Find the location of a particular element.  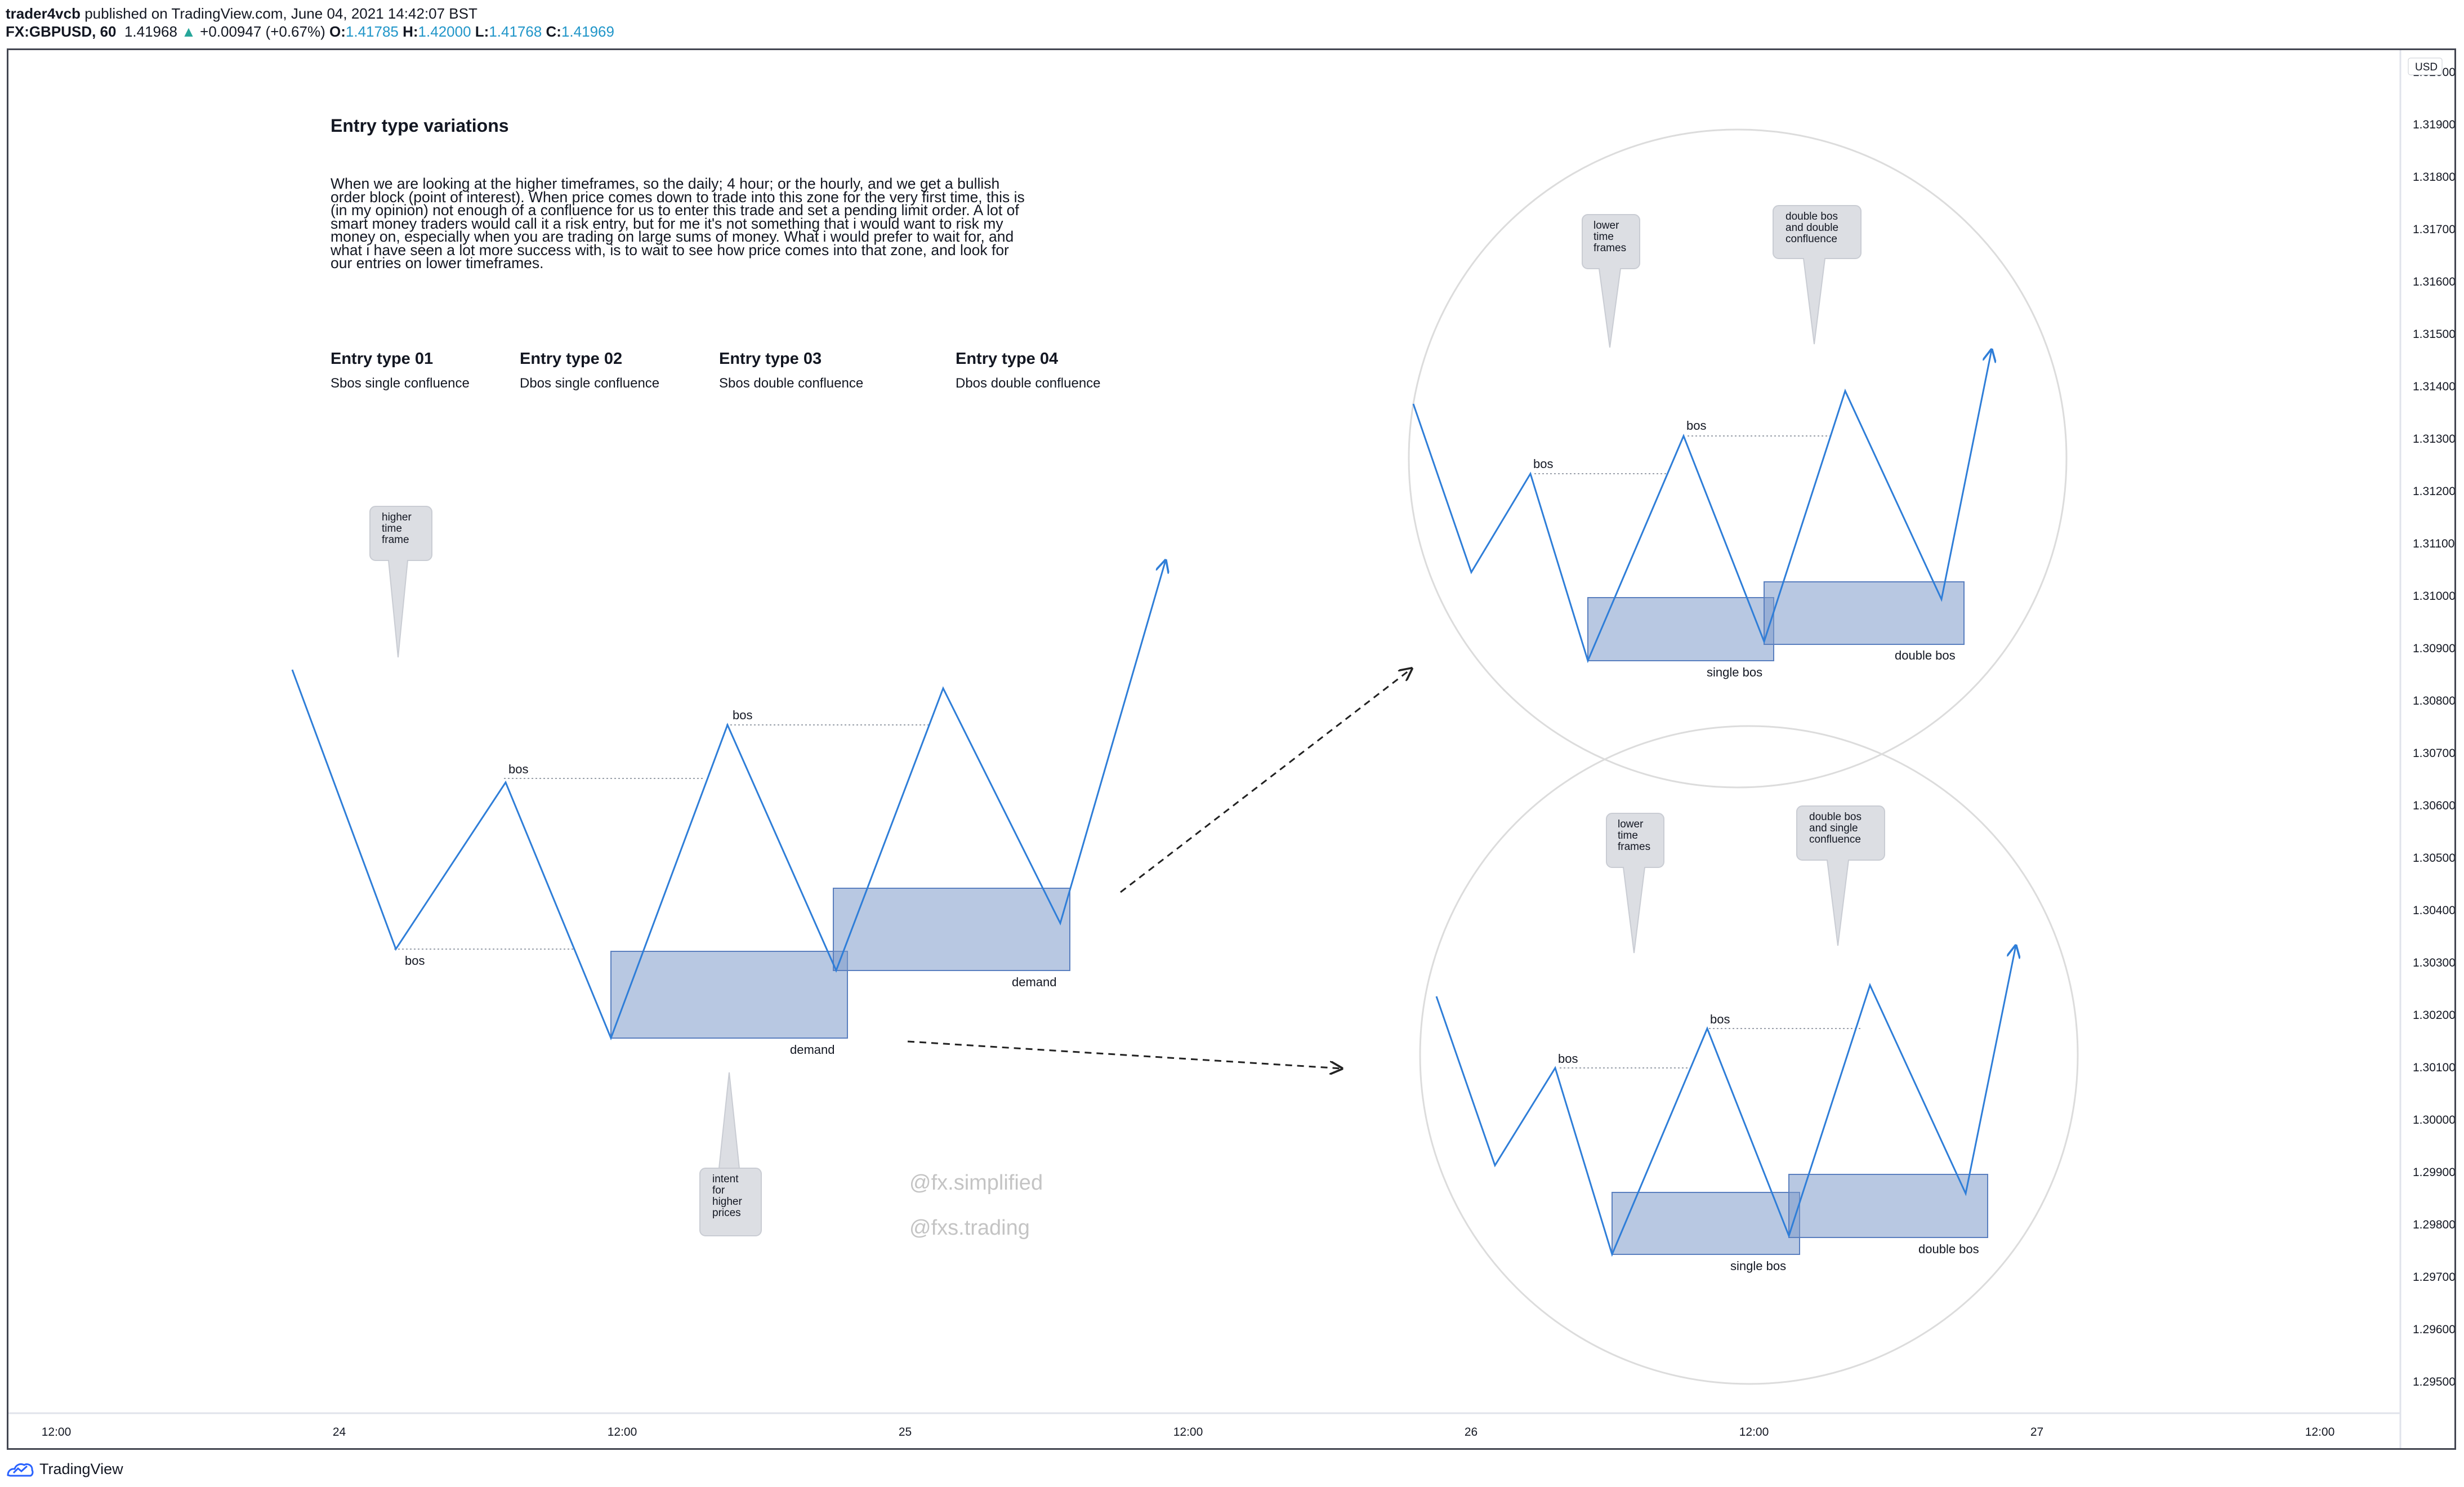

price-tick-label: 1.31300 is located at coordinates (2434, 439).